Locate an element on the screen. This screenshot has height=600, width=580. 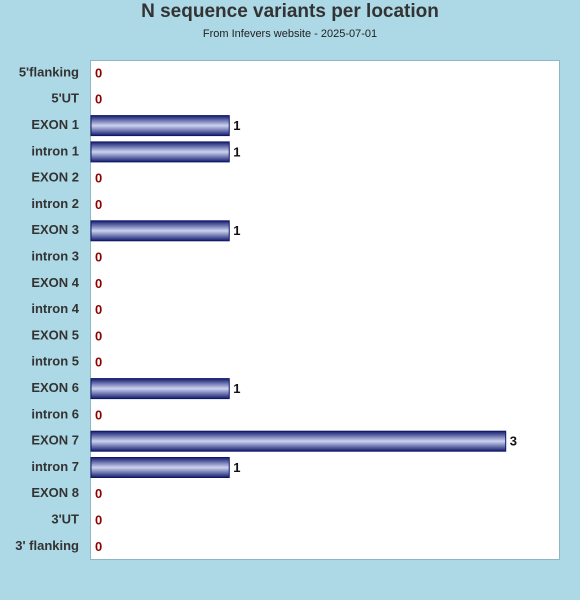
category-label: intron 2 is located at coordinates (55, 203).